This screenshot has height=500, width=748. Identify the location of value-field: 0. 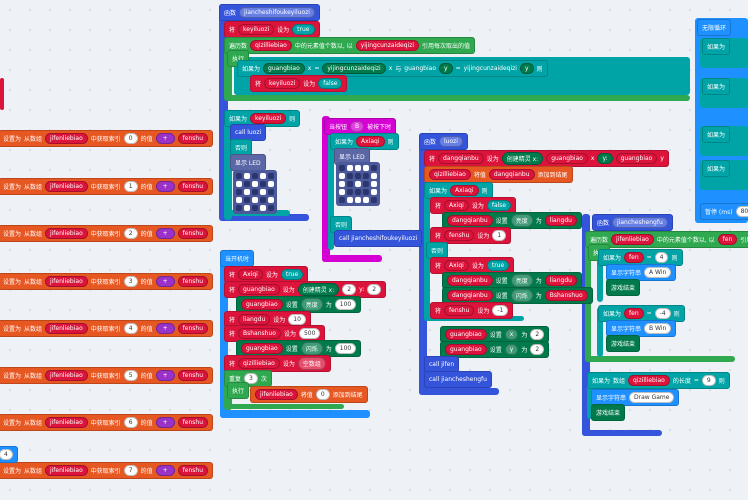
(130, 138).